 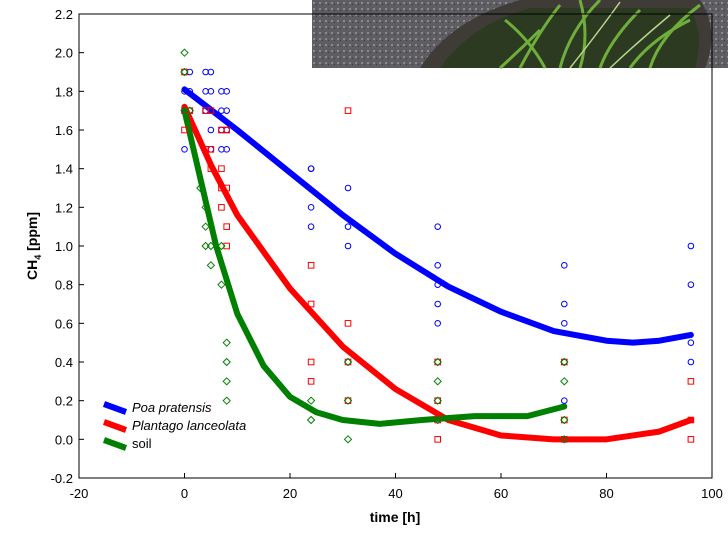 I want to click on legend-label: soil, so click(x=142, y=443).